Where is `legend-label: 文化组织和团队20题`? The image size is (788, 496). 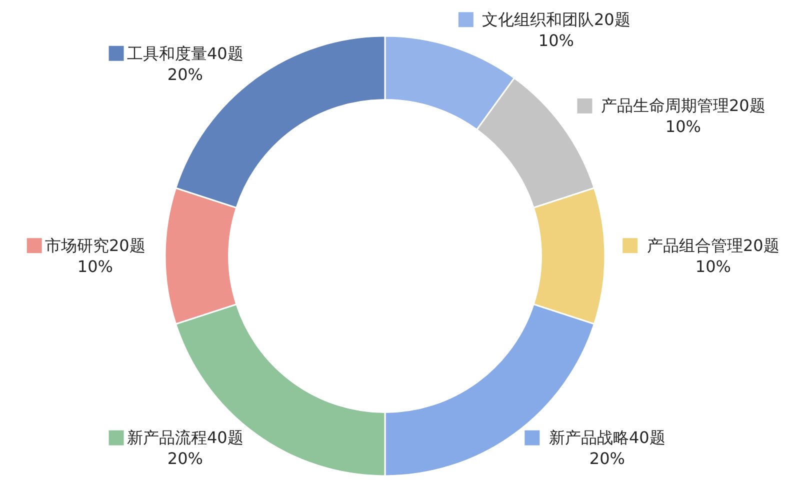
legend-label: 文化组织和团队20题 is located at coordinates (556, 19).